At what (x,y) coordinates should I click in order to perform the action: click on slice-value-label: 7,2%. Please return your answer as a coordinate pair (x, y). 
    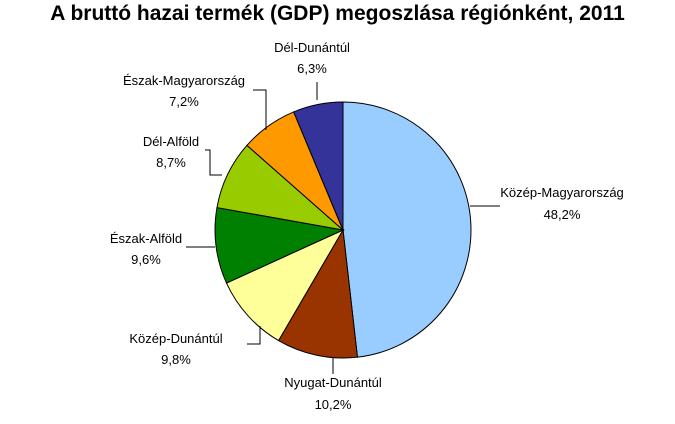
    Looking at the image, I should click on (184, 101).